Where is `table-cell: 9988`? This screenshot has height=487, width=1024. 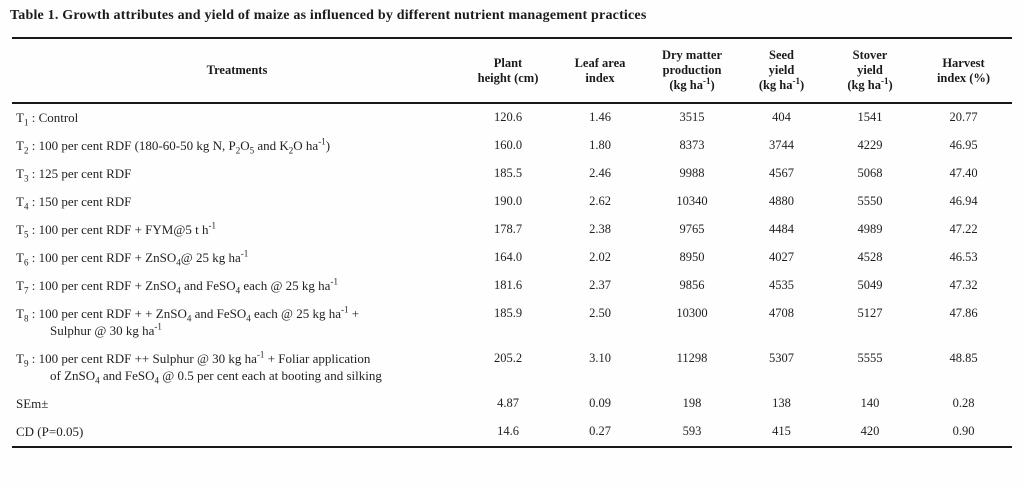 table-cell: 9988 is located at coordinates (692, 173).